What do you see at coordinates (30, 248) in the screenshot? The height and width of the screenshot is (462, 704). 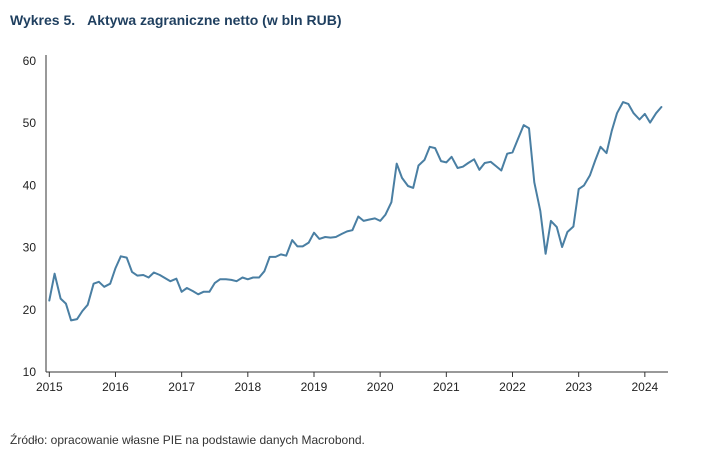 I see `y-tick-label: 30` at bounding box center [30, 248].